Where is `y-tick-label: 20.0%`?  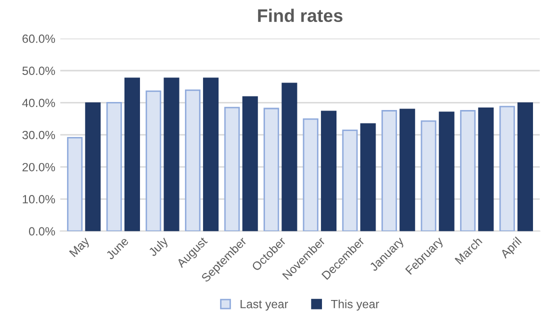
y-tick-label: 20.0% is located at coordinates (38, 167).